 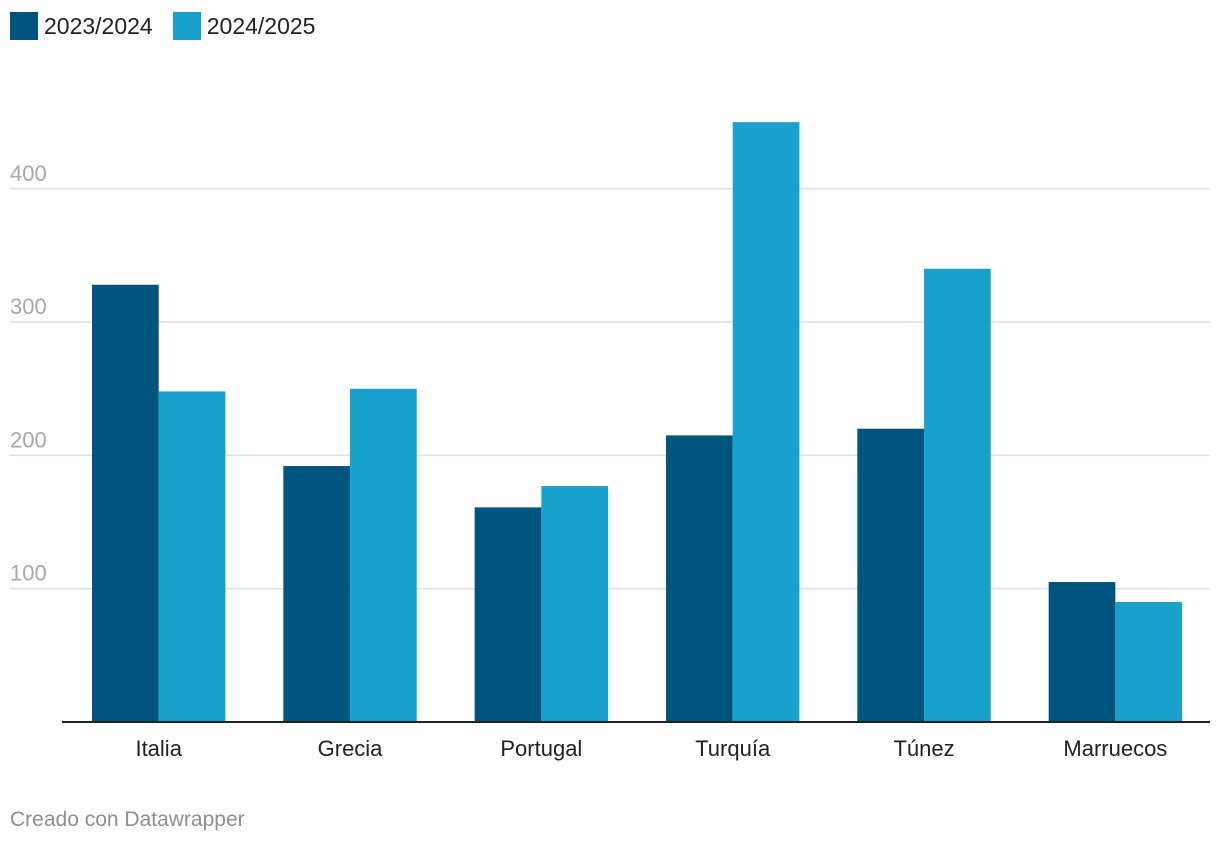 What do you see at coordinates (186, 26) in the screenshot?
I see `legend-swatch-2024-2025` at bounding box center [186, 26].